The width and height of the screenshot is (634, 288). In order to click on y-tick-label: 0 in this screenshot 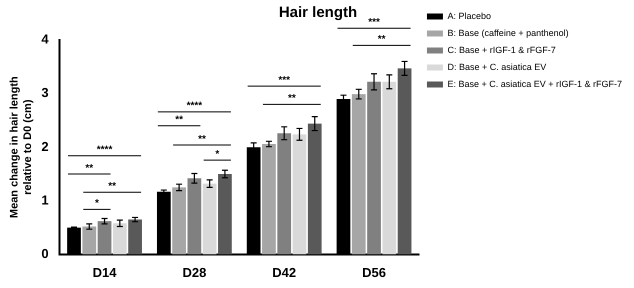, I will do `click(45, 253)`.